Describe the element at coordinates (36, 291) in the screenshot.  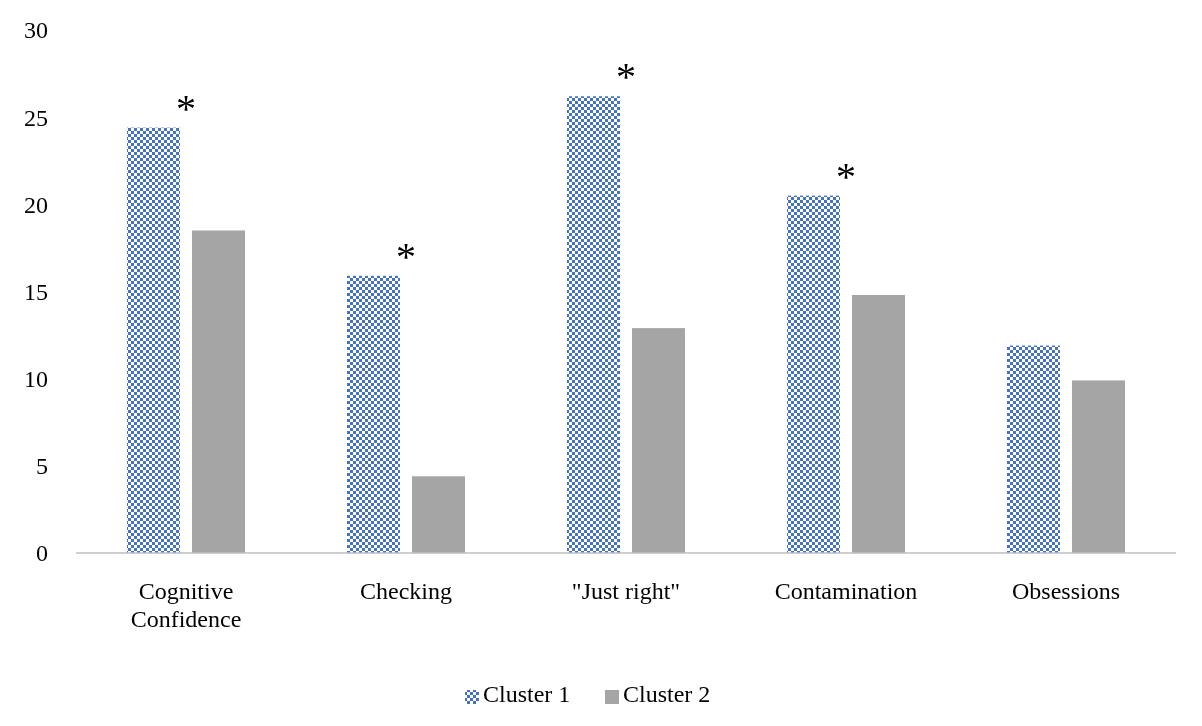
I see `y-tick-label: 15` at that location.